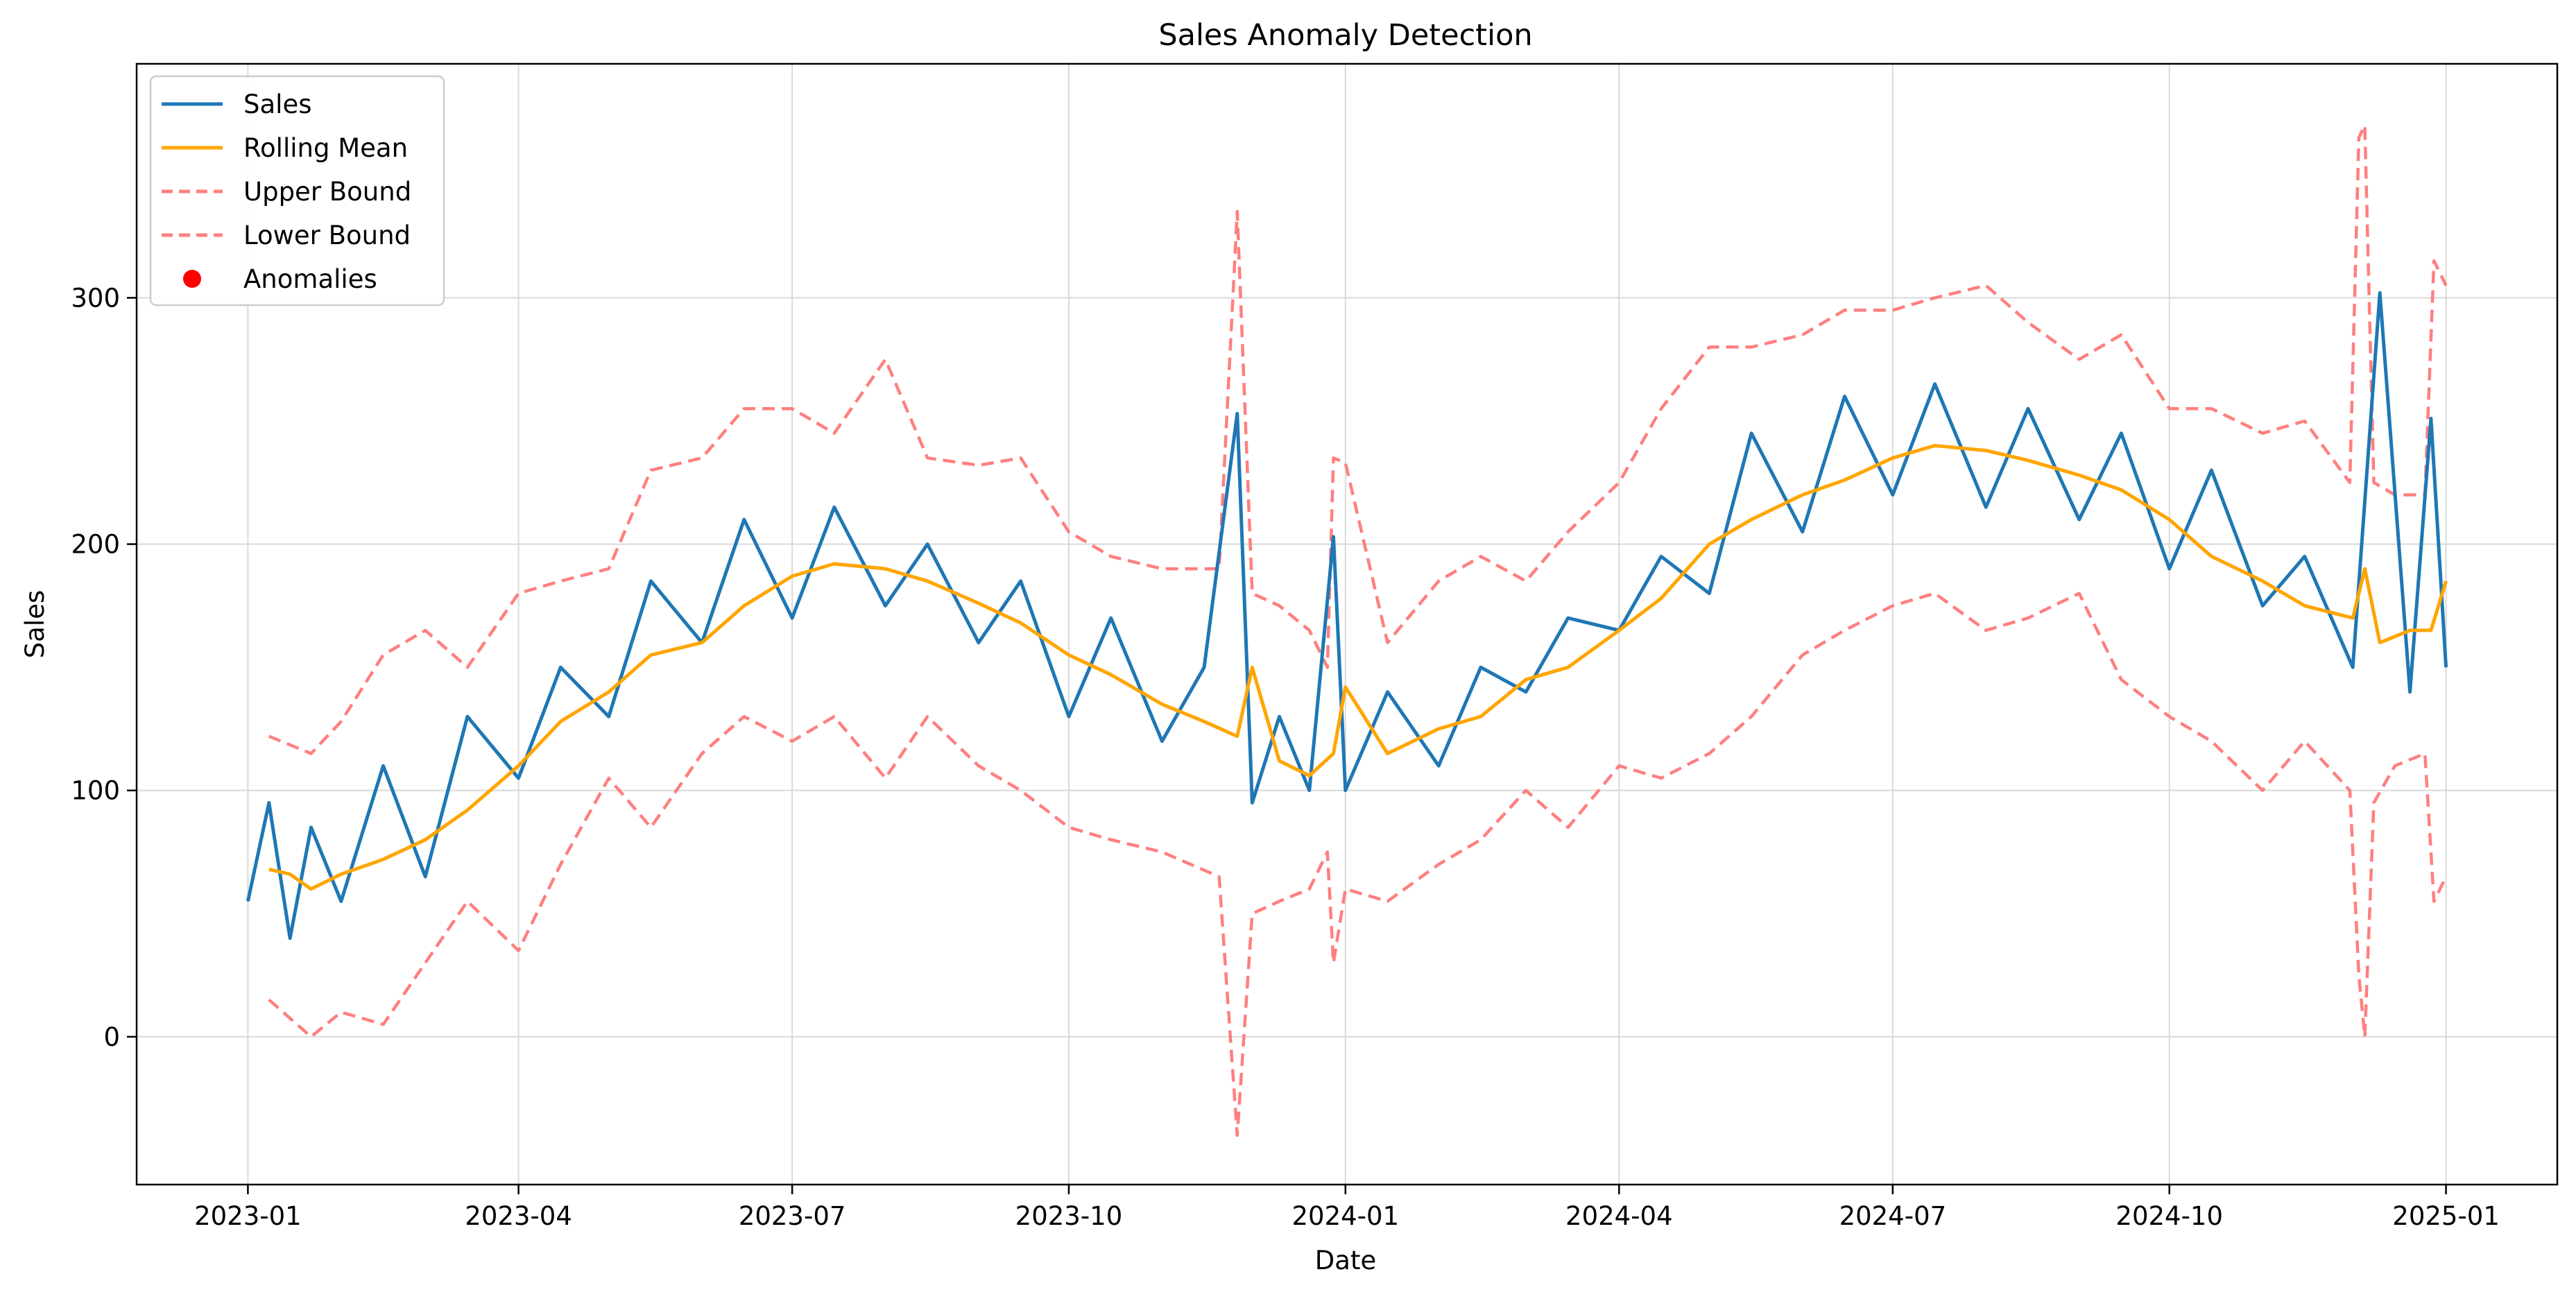  What do you see at coordinates (35, 624) in the screenshot?
I see `y-axis-label: Sales` at bounding box center [35, 624].